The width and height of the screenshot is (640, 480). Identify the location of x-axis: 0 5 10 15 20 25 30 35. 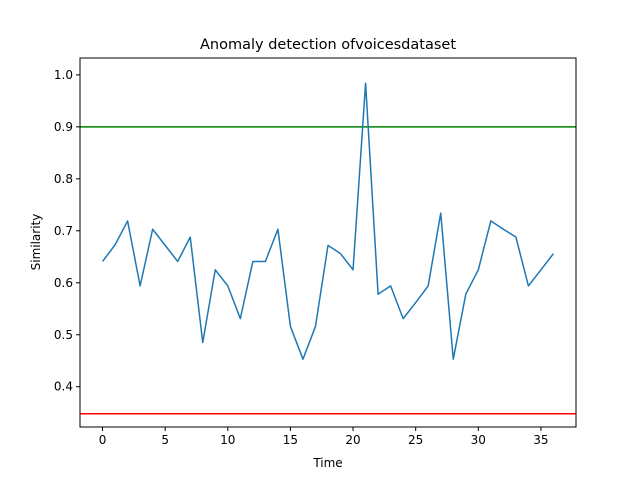
(324, 437).